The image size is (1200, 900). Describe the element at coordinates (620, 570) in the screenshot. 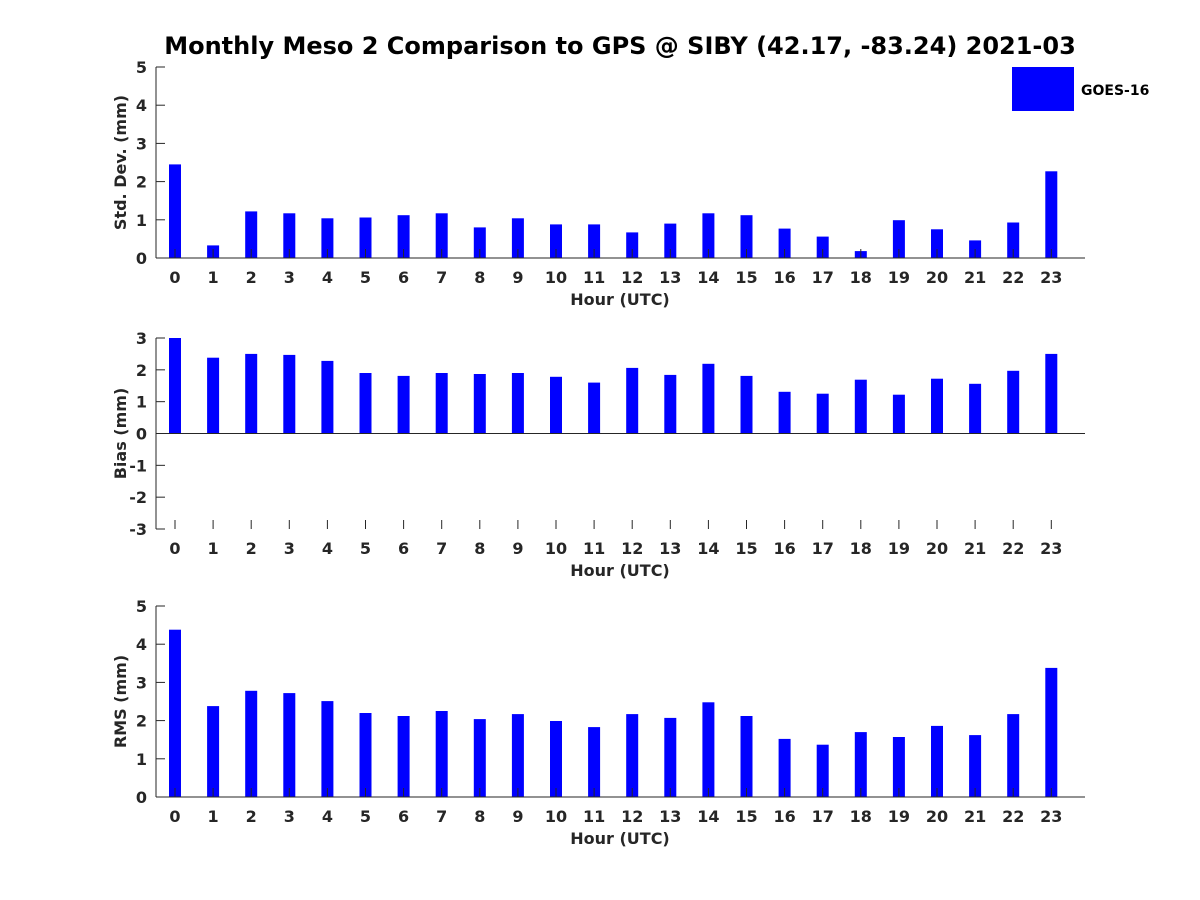

I see `x-axis-label: Hour (UTC)` at that location.